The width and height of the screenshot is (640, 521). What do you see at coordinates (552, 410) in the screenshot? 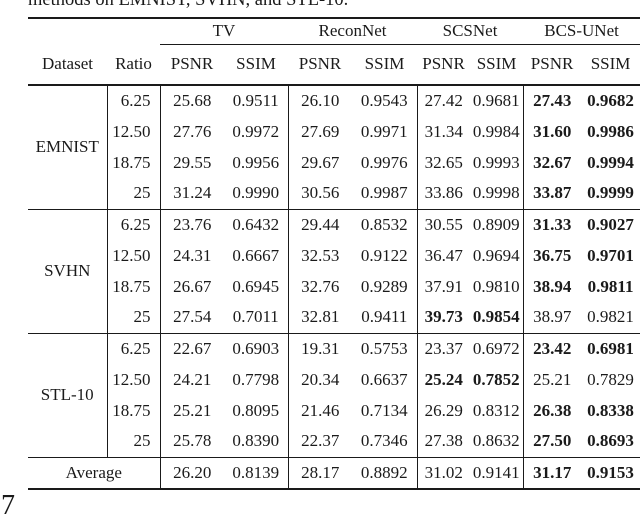
I see `metric-cell: 26.38` at bounding box center [552, 410].